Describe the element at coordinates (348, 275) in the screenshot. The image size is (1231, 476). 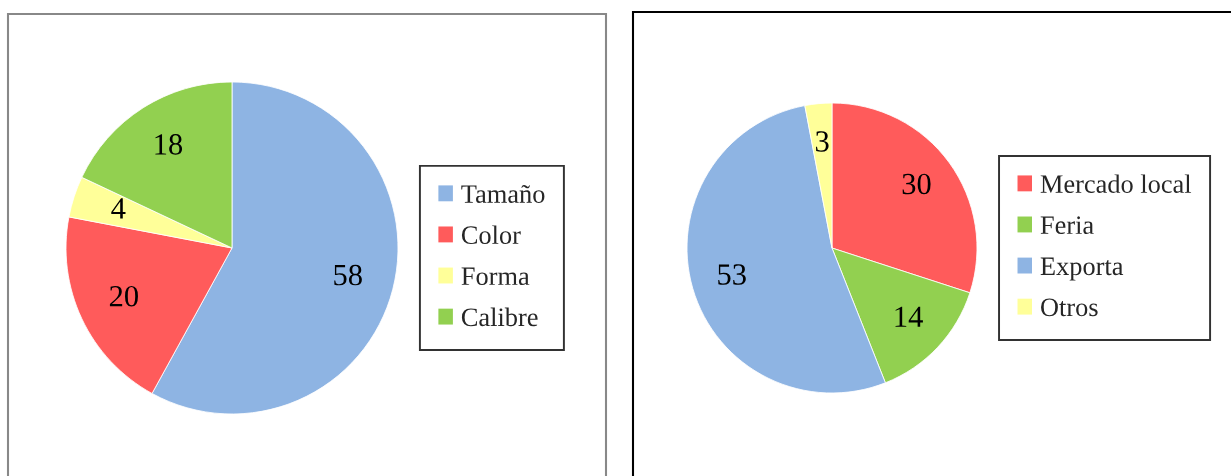
I see `data-label: 58` at that location.